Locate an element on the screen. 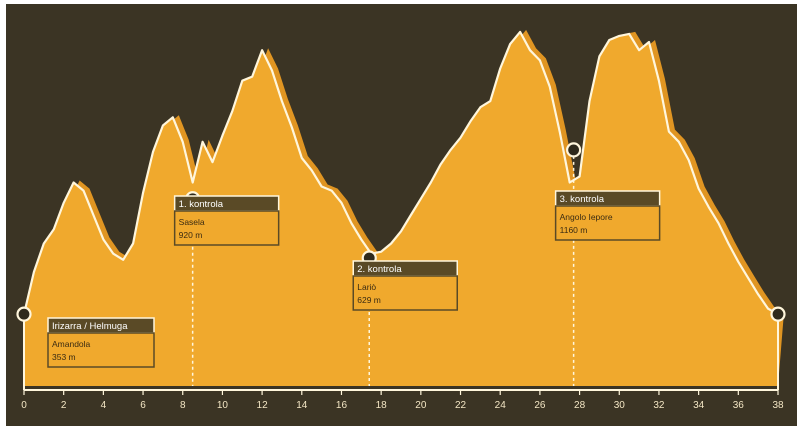 The image size is (801, 430). checkpoint-elevation: 353 m is located at coordinates (64, 357).